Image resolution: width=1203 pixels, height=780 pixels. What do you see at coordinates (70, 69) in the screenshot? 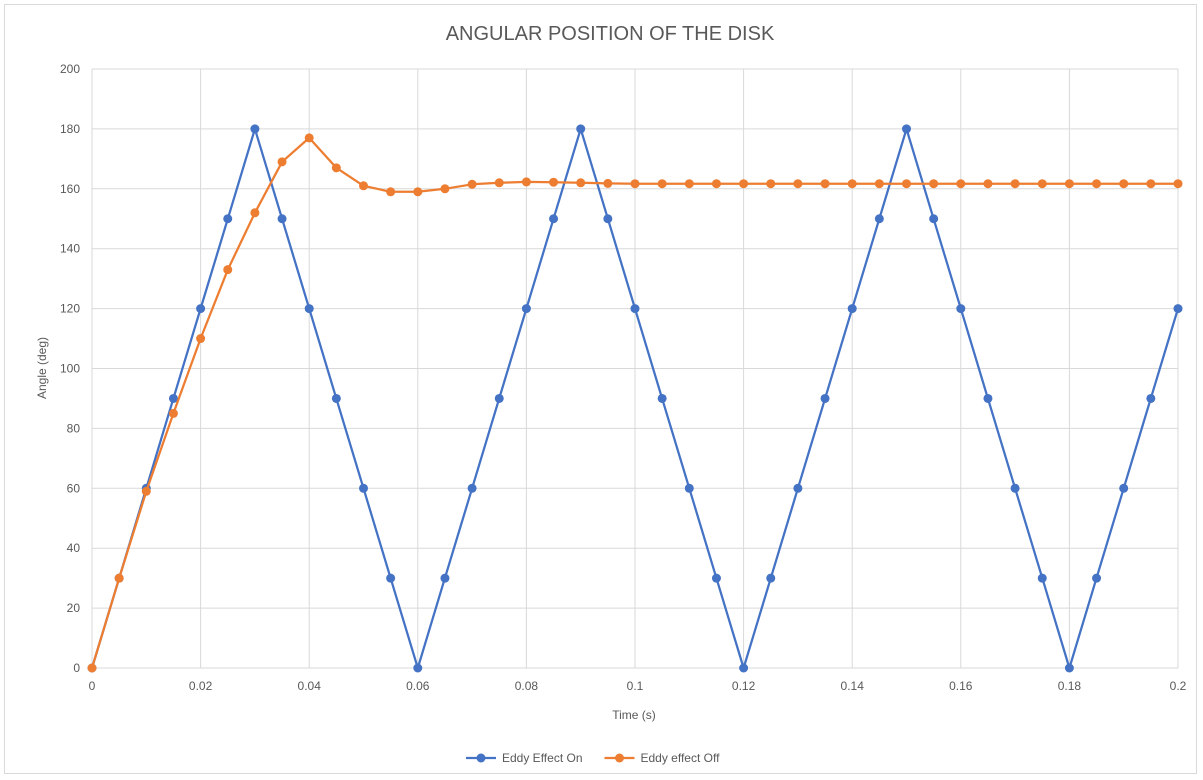
I see `y-tick-label: 200` at bounding box center [70, 69].